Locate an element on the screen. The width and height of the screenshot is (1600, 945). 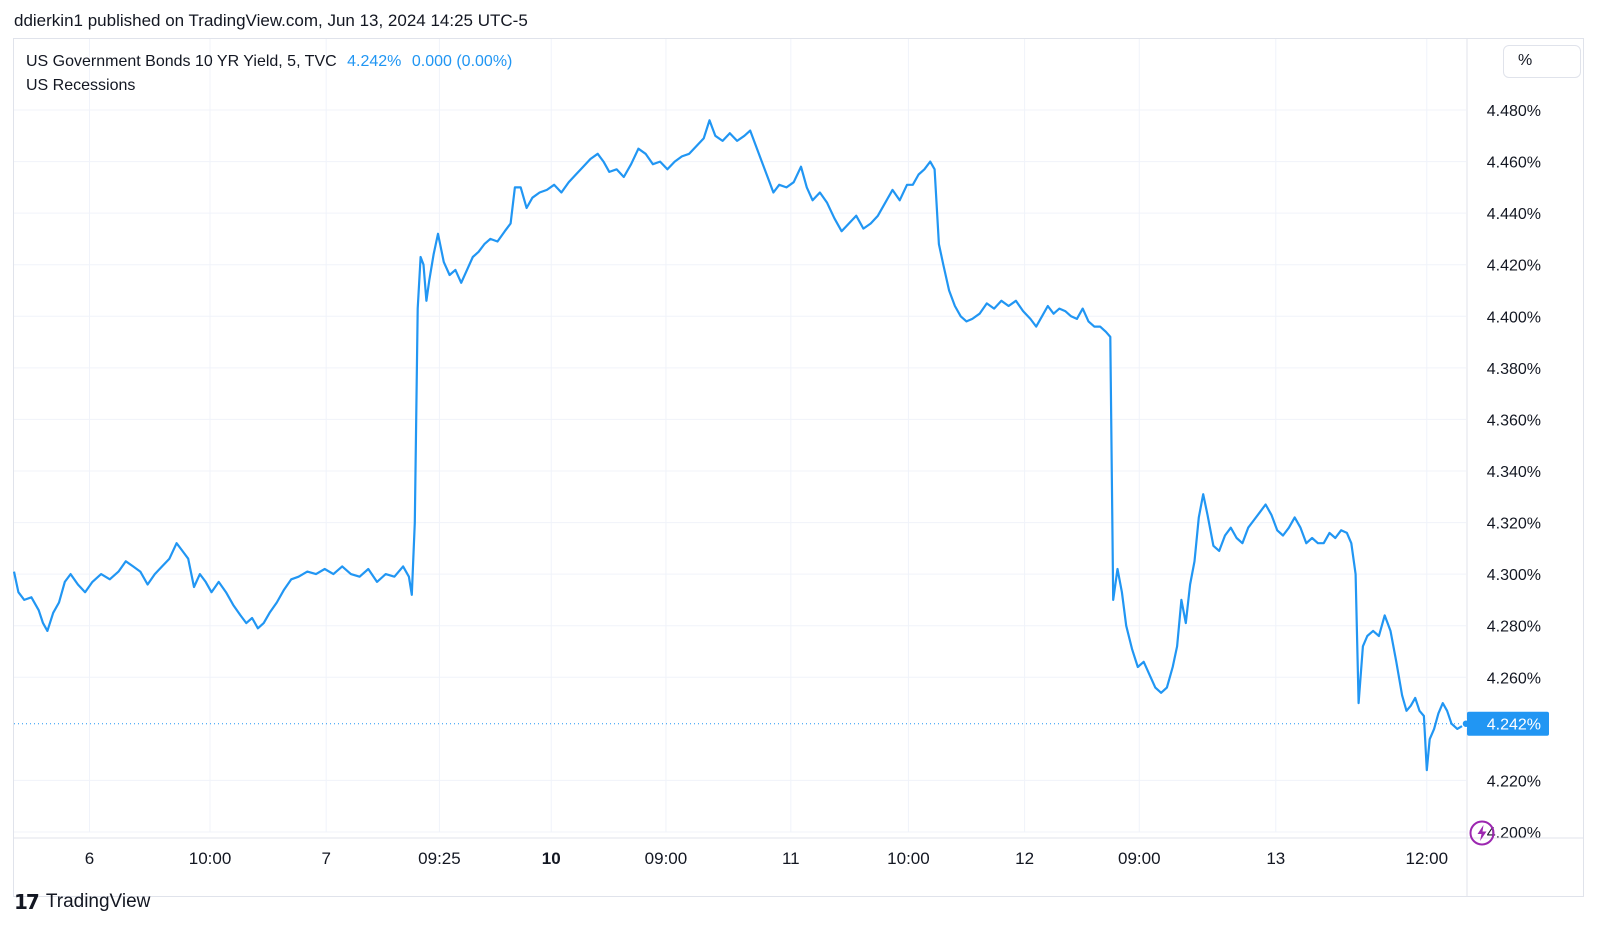
last-price-layer: 4.242% is located at coordinates (781, 723).